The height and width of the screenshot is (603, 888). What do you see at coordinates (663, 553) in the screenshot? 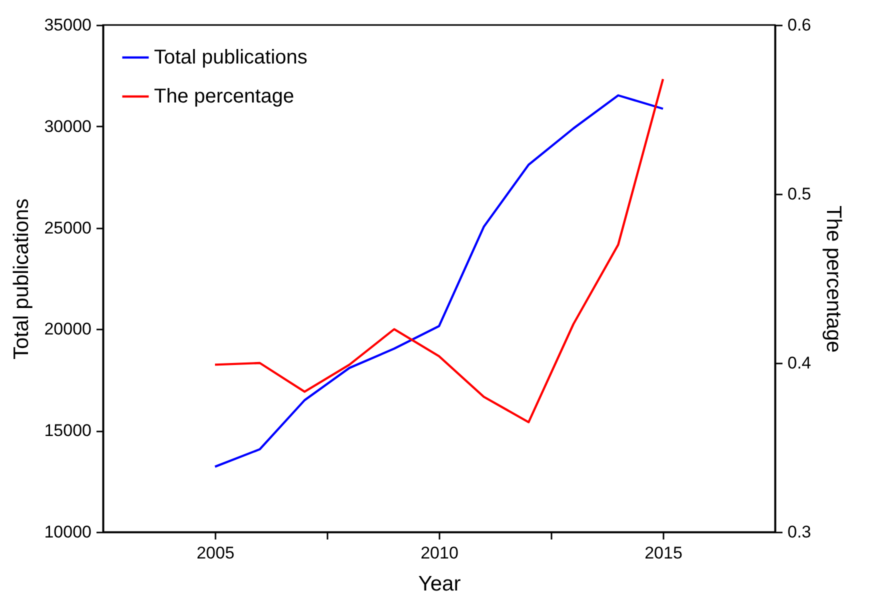
I see `x-tick-label: 2015` at bounding box center [663, 553].